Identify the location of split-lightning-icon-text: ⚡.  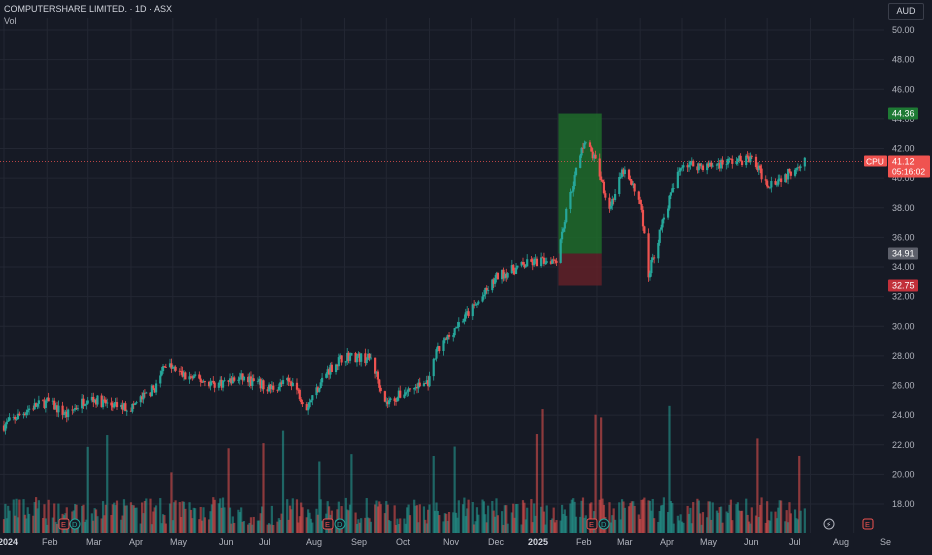
(828, 524).